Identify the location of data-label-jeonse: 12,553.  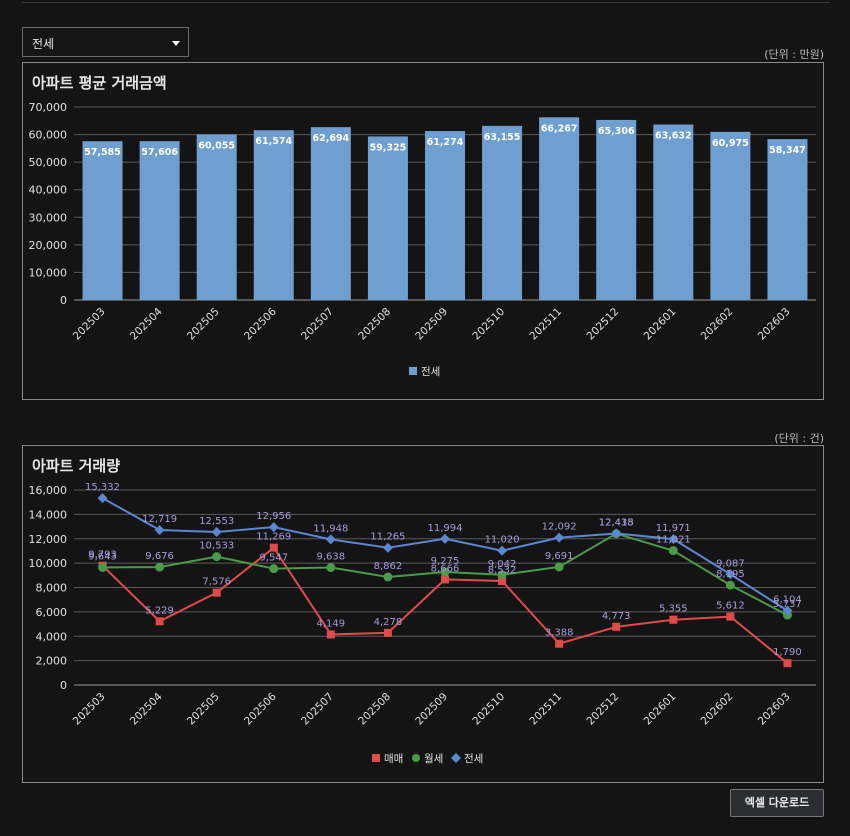
(216, 521).